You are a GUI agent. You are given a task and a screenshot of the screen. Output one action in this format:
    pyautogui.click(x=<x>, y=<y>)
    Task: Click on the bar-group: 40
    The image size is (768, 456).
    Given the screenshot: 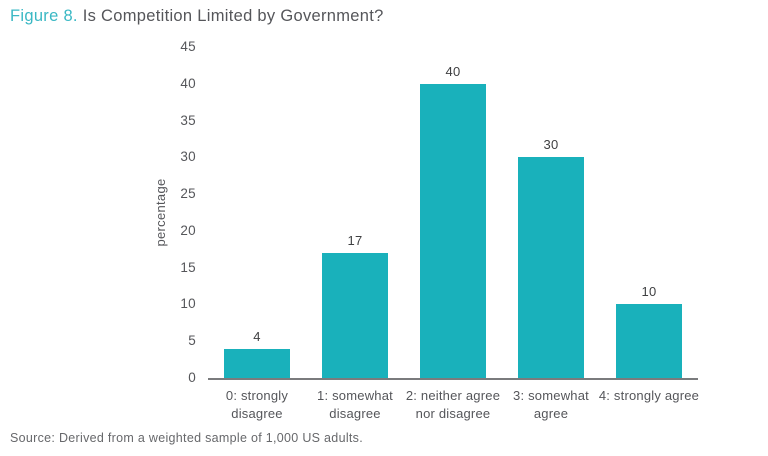 What is the action you would take?
    pyautogui.click(x=453, y=212)
    